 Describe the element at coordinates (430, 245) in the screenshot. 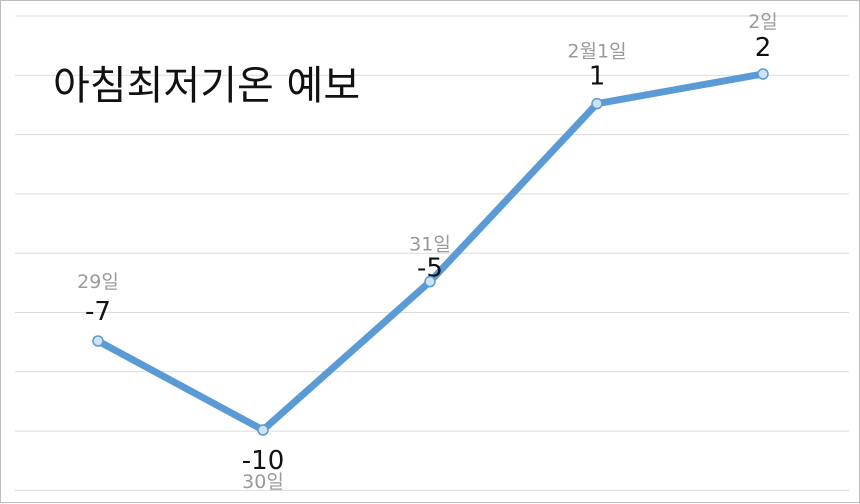

I see `category-label: 31일` at that location.